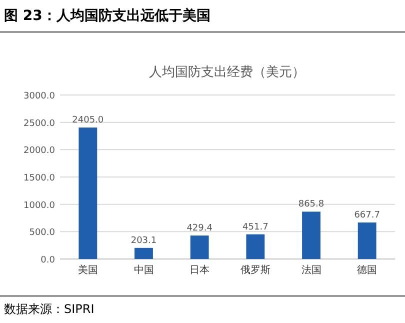 The image size is (405, 323). I want to click on chart-subtitle: 人均国防支出经费（美元）, so click(227, 72).